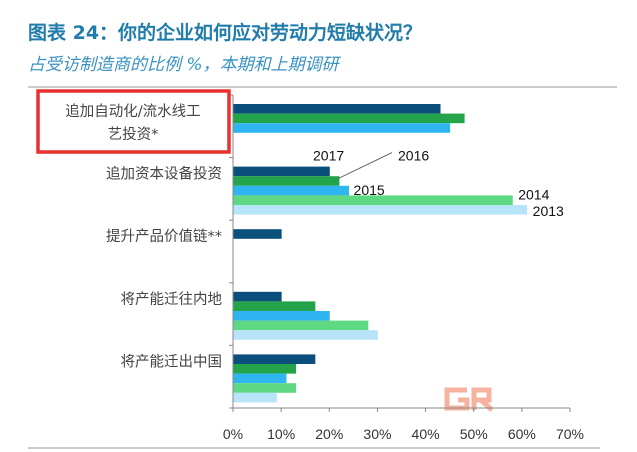  Describe the element at coordinates (328, 156) in the screenshot. I see `series-label-2017: 2017` at that location.